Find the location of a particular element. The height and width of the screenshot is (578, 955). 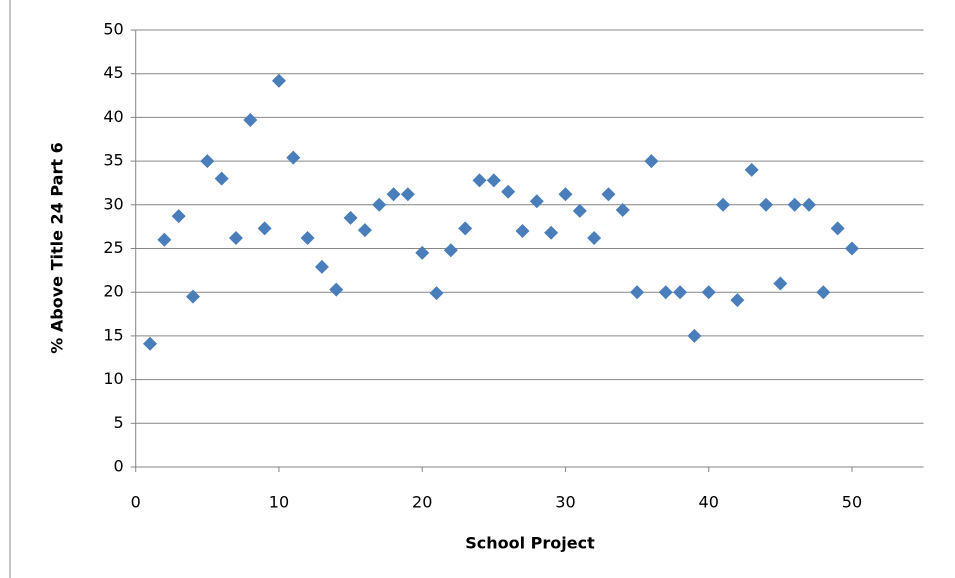

x-tick-label: 20 is located at coordinates (422, 502).